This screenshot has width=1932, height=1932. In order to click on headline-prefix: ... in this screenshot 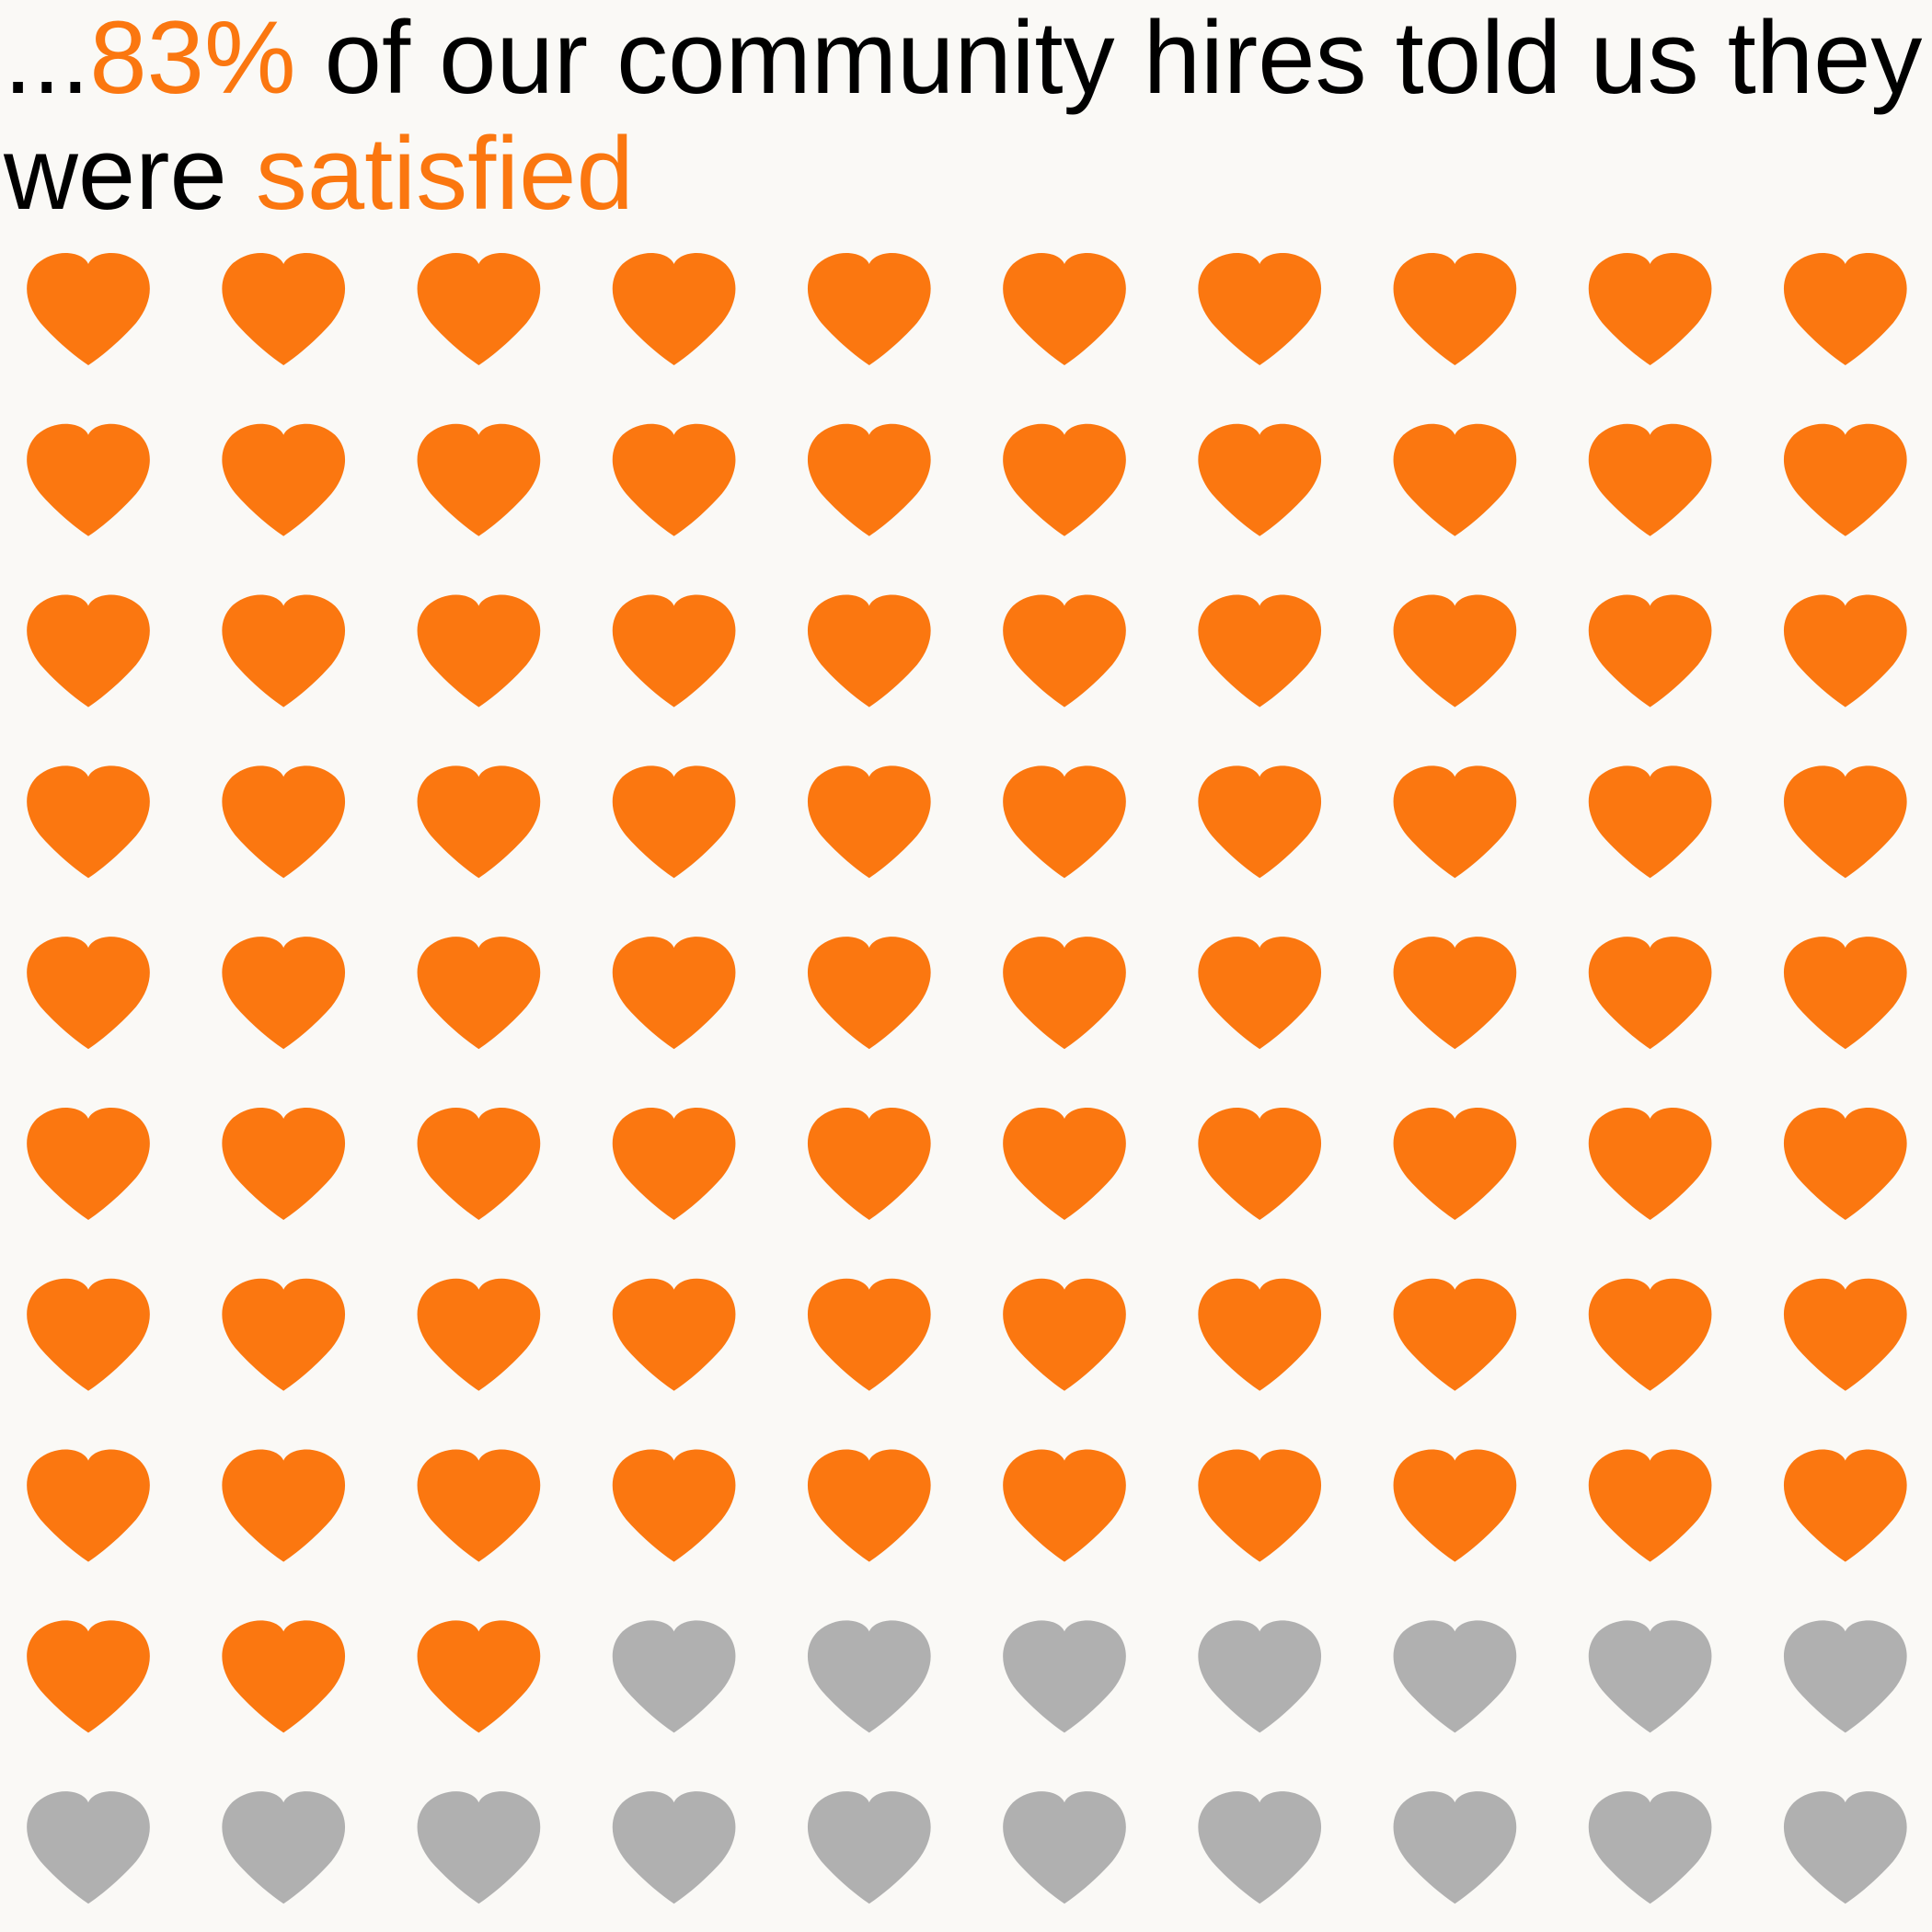, I will do `click(47, 57)`.